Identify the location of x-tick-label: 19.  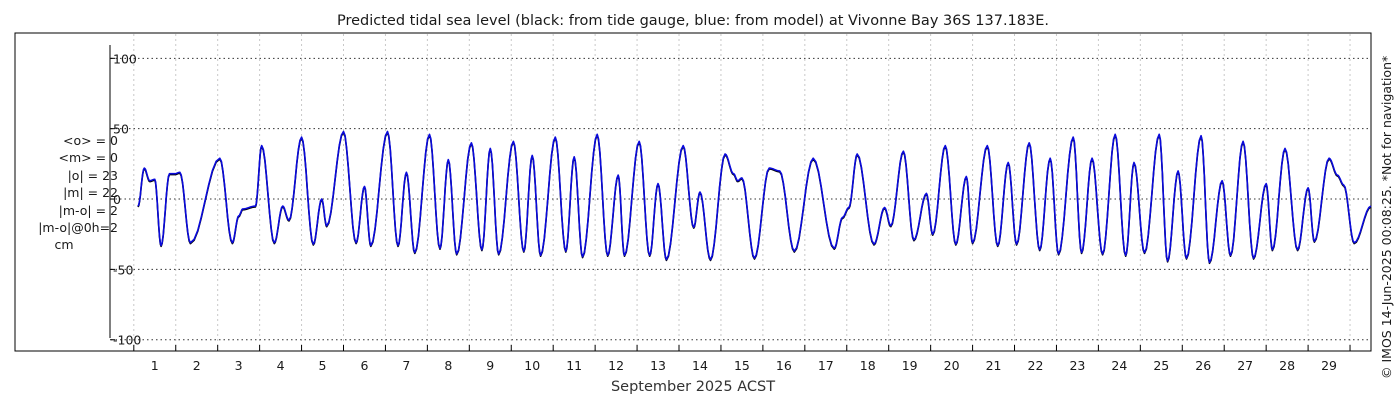
(910, 365).